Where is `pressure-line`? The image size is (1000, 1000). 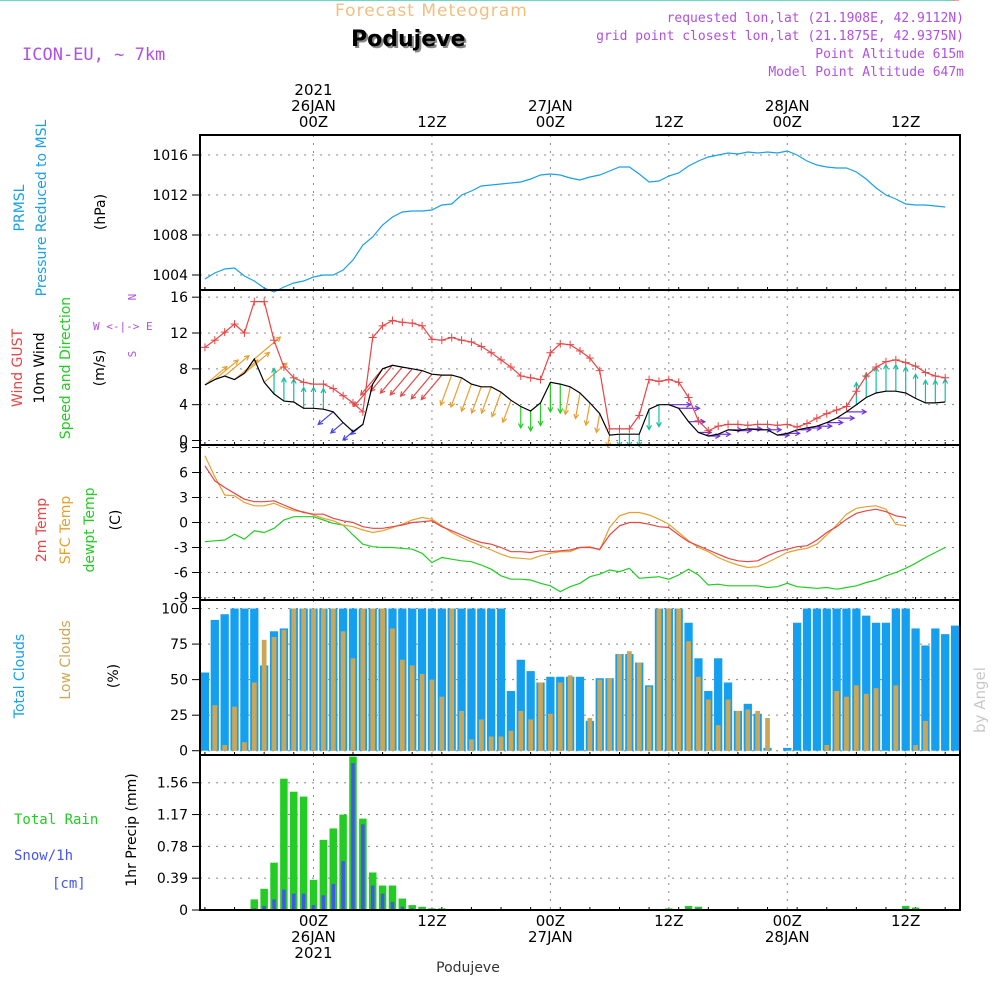
pressure-line is located at coordinates (575, 221).